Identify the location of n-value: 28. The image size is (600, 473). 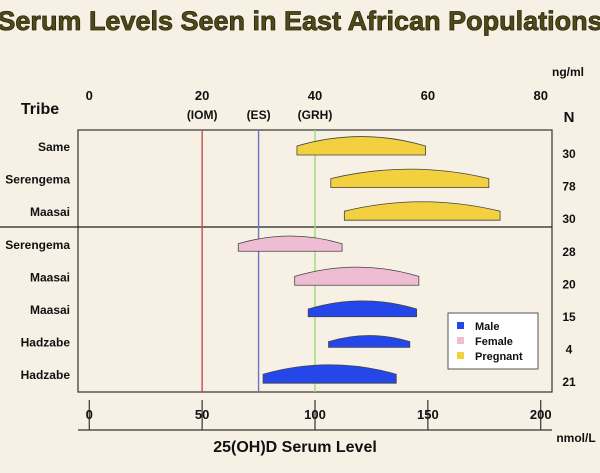
(569, 252).